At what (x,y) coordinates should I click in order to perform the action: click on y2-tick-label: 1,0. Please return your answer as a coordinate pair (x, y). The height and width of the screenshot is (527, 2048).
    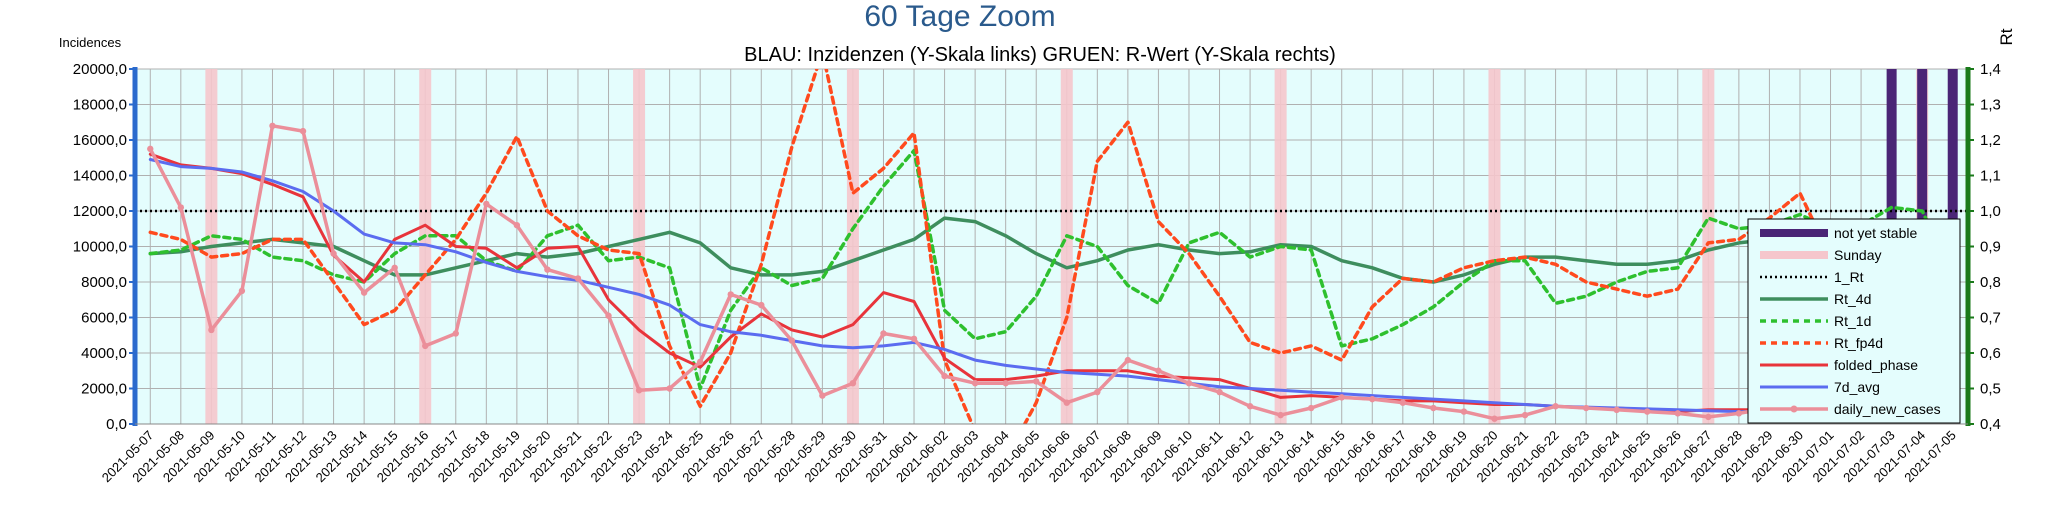
    Looking at the image, I should click on (1990, 211).